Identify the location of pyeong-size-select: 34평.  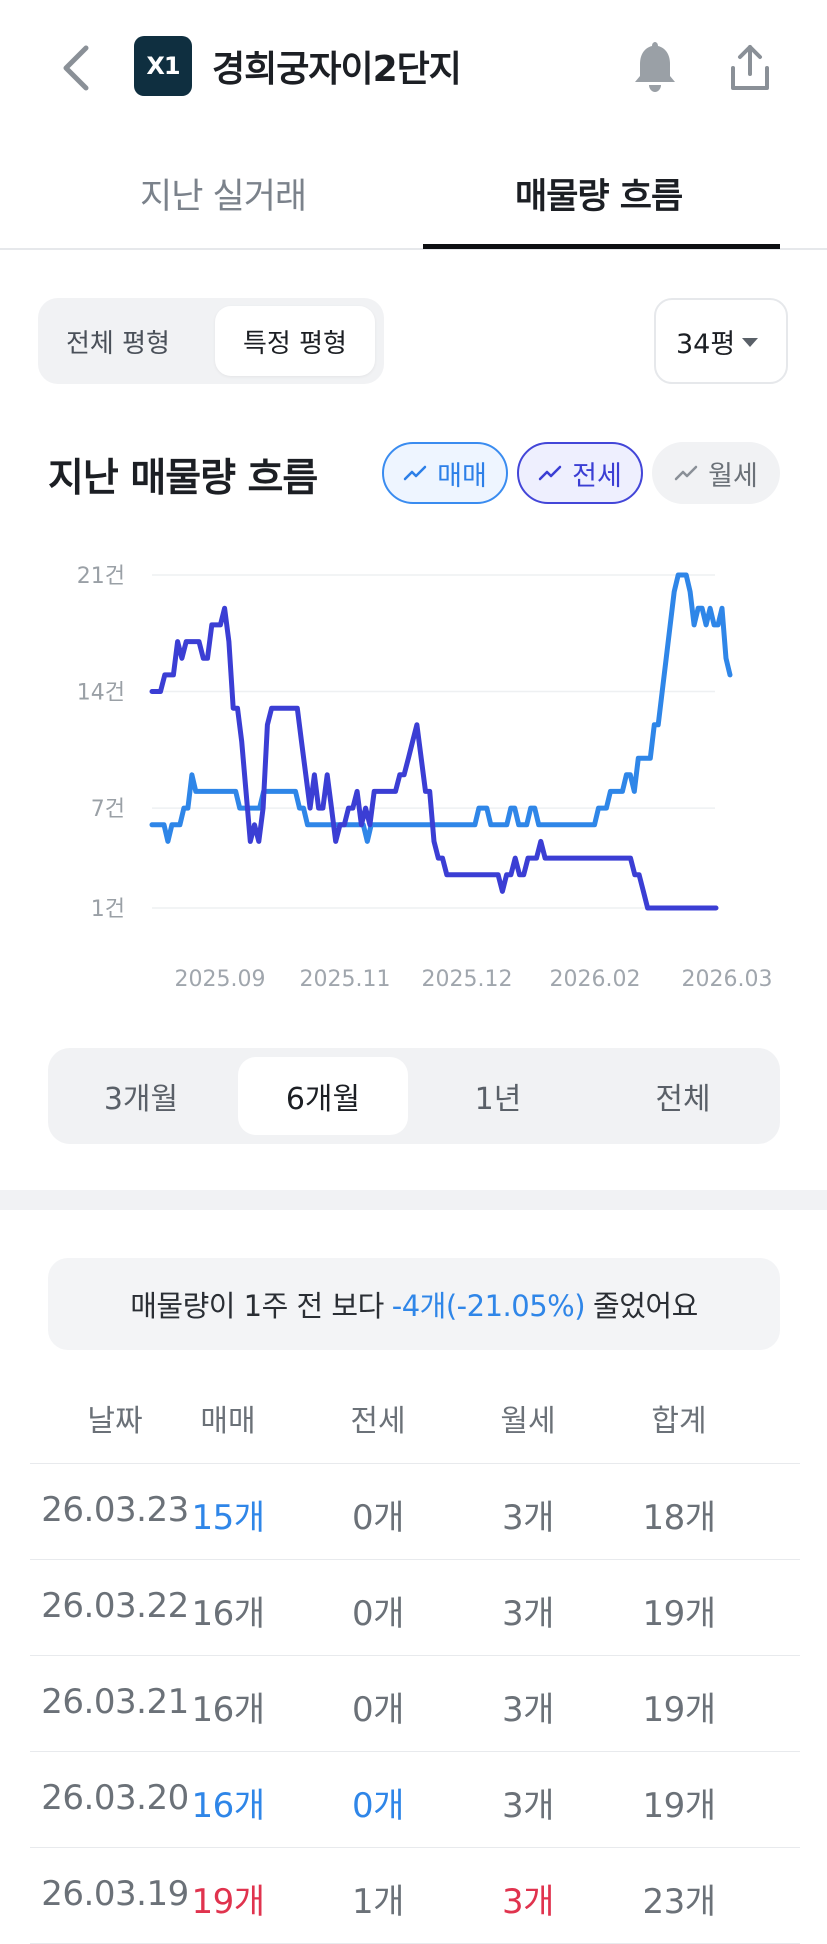
(721, 341).